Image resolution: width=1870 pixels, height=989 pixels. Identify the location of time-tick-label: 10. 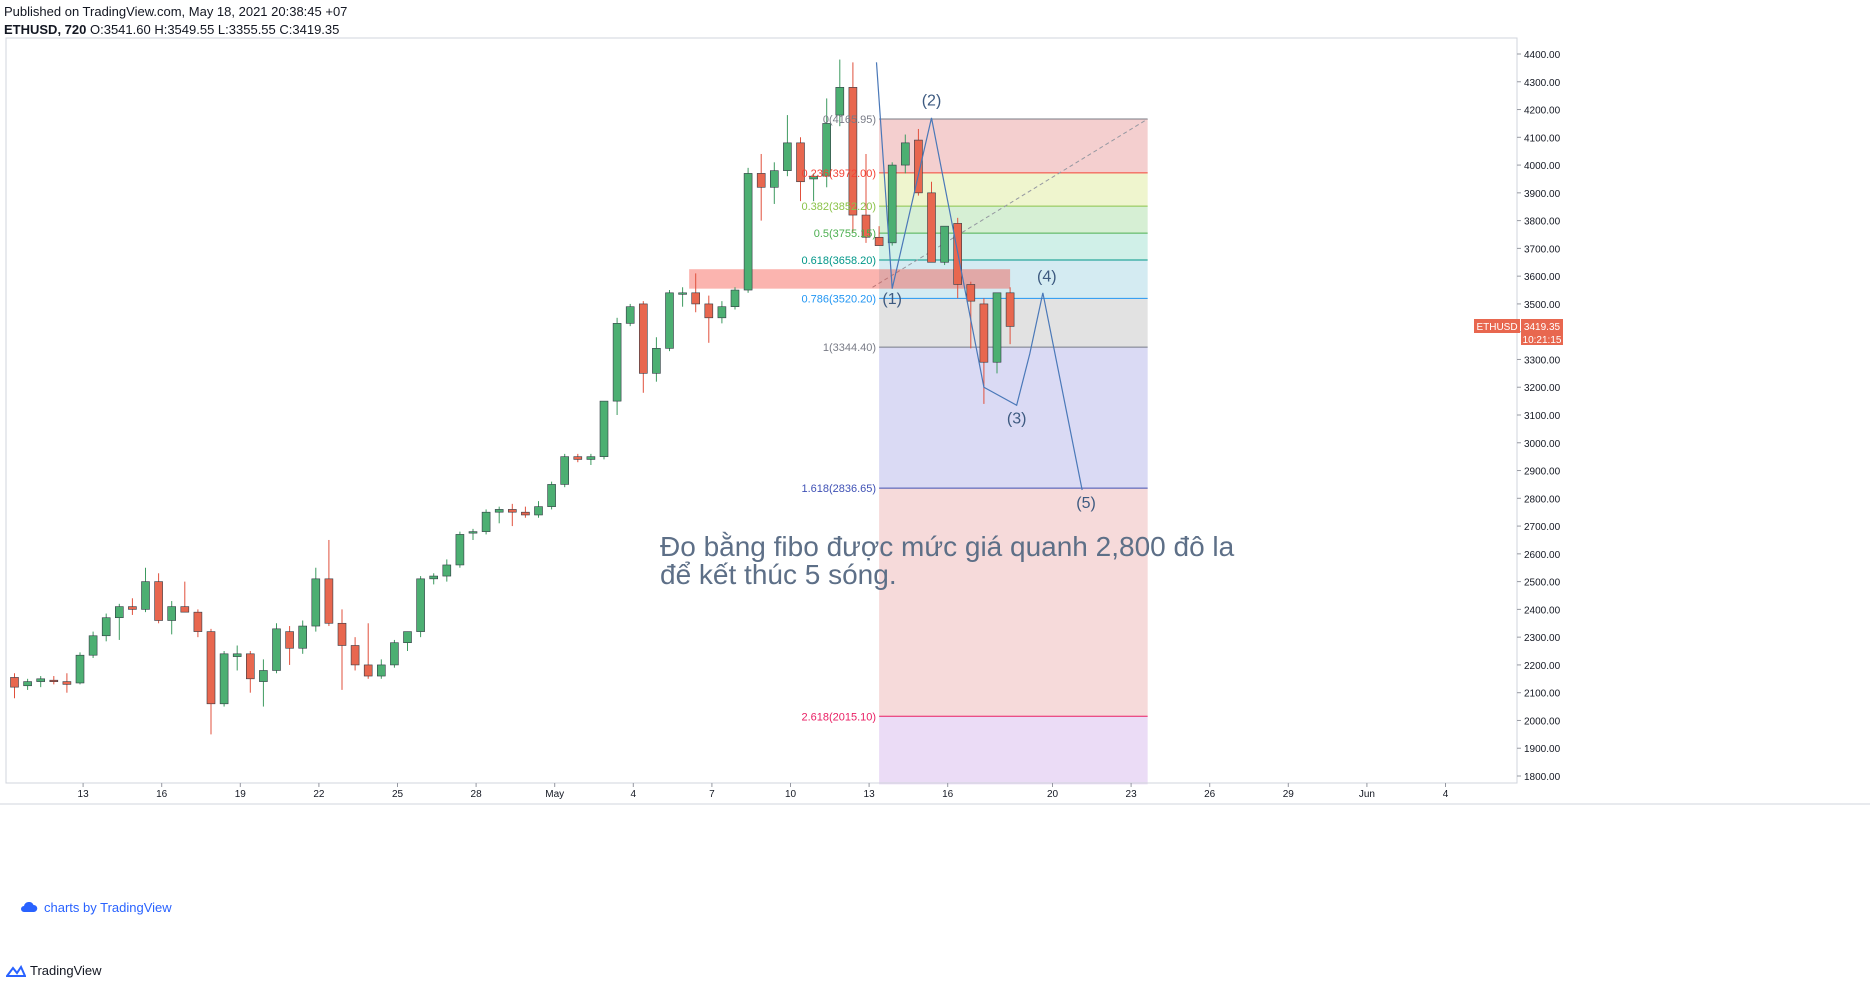
(791, 794).